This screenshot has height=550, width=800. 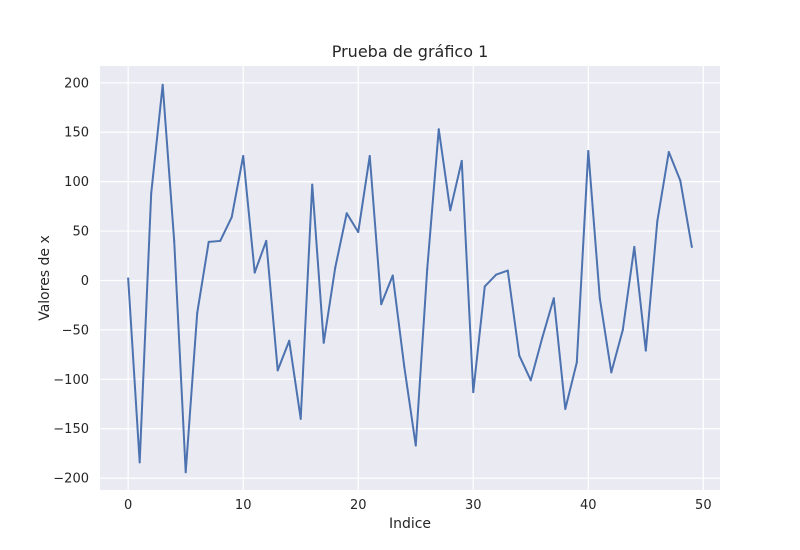 I want to click on y-tick-label: −200, so click(x=71, y=479).